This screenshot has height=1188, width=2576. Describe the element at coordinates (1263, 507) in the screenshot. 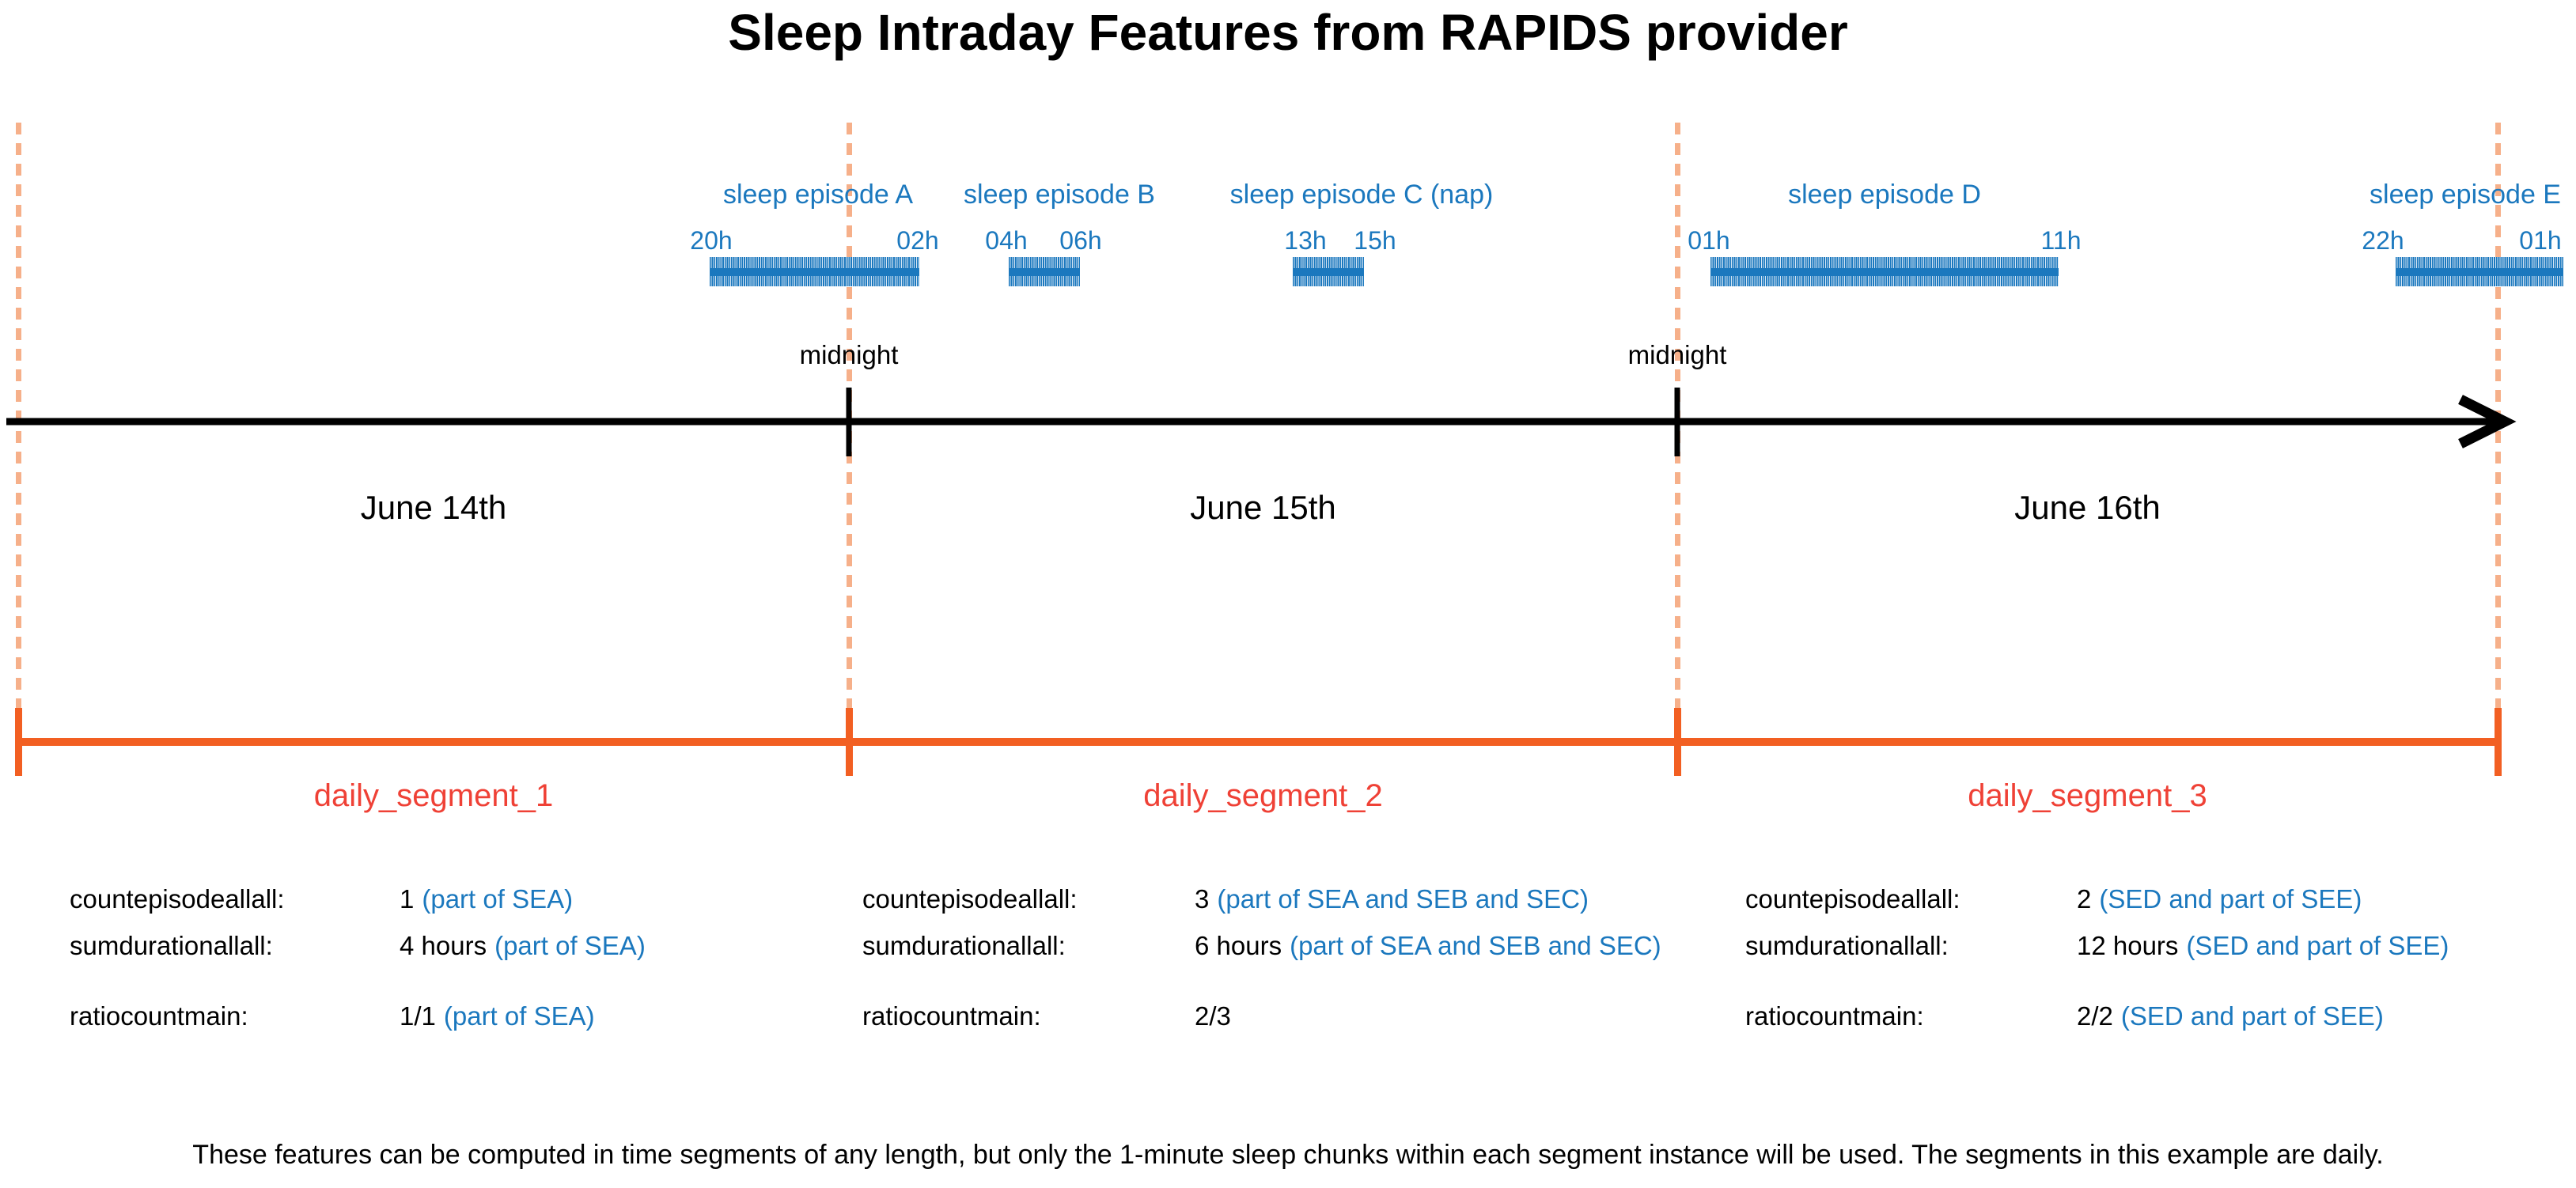

I see `day-label-june-15: June 15th` at that location.